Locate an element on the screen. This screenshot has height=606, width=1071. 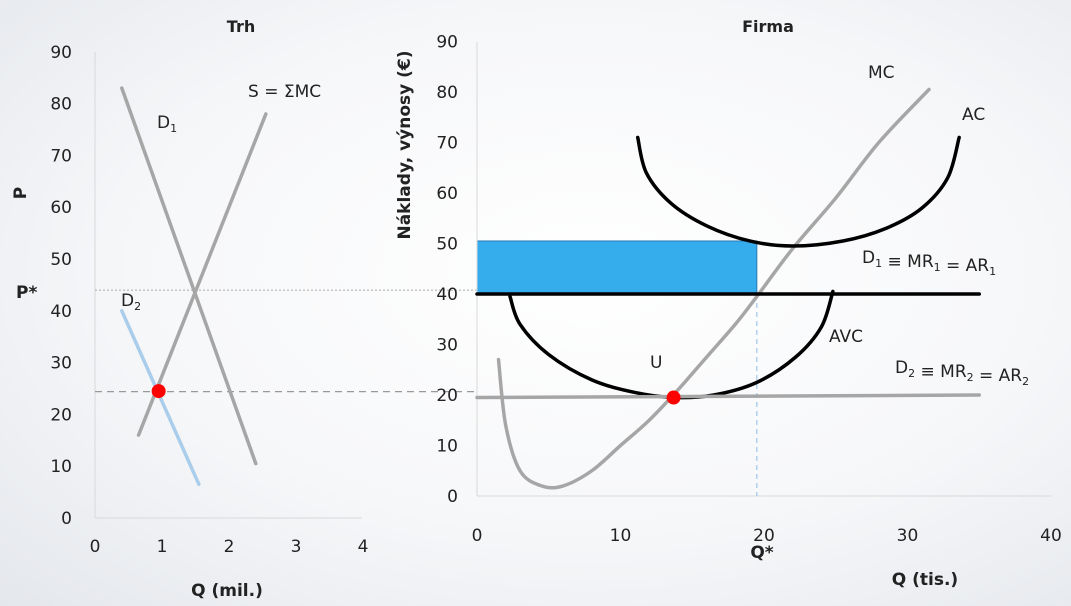
firm-x-tick-label: 0 is located at coordinates (477, 536).